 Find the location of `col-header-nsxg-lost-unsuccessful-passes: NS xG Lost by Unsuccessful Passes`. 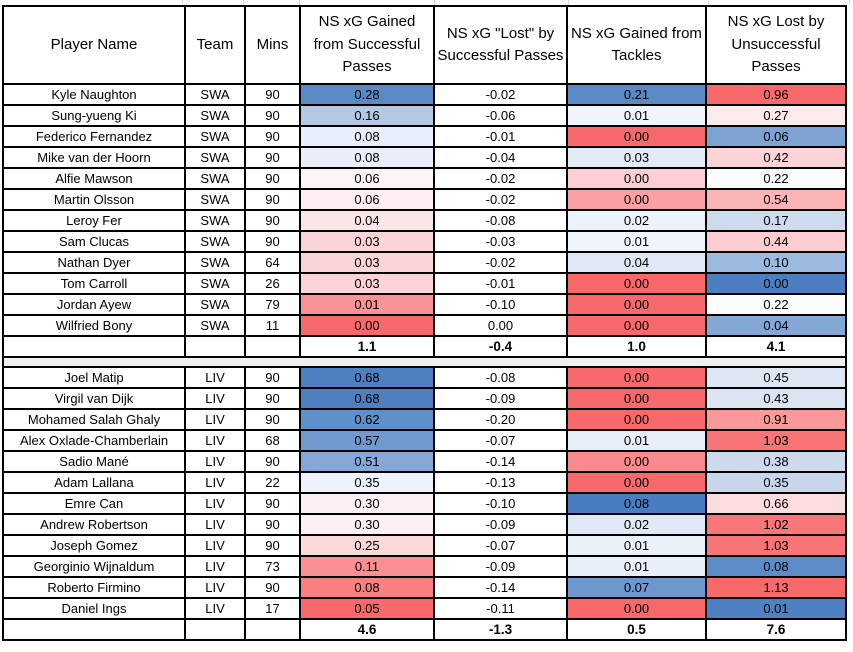

col-header-nsxg-lost-unsuccessful-passes: NS xG Lost by Unsuccessful Passes is located at coordinates (776, 45).